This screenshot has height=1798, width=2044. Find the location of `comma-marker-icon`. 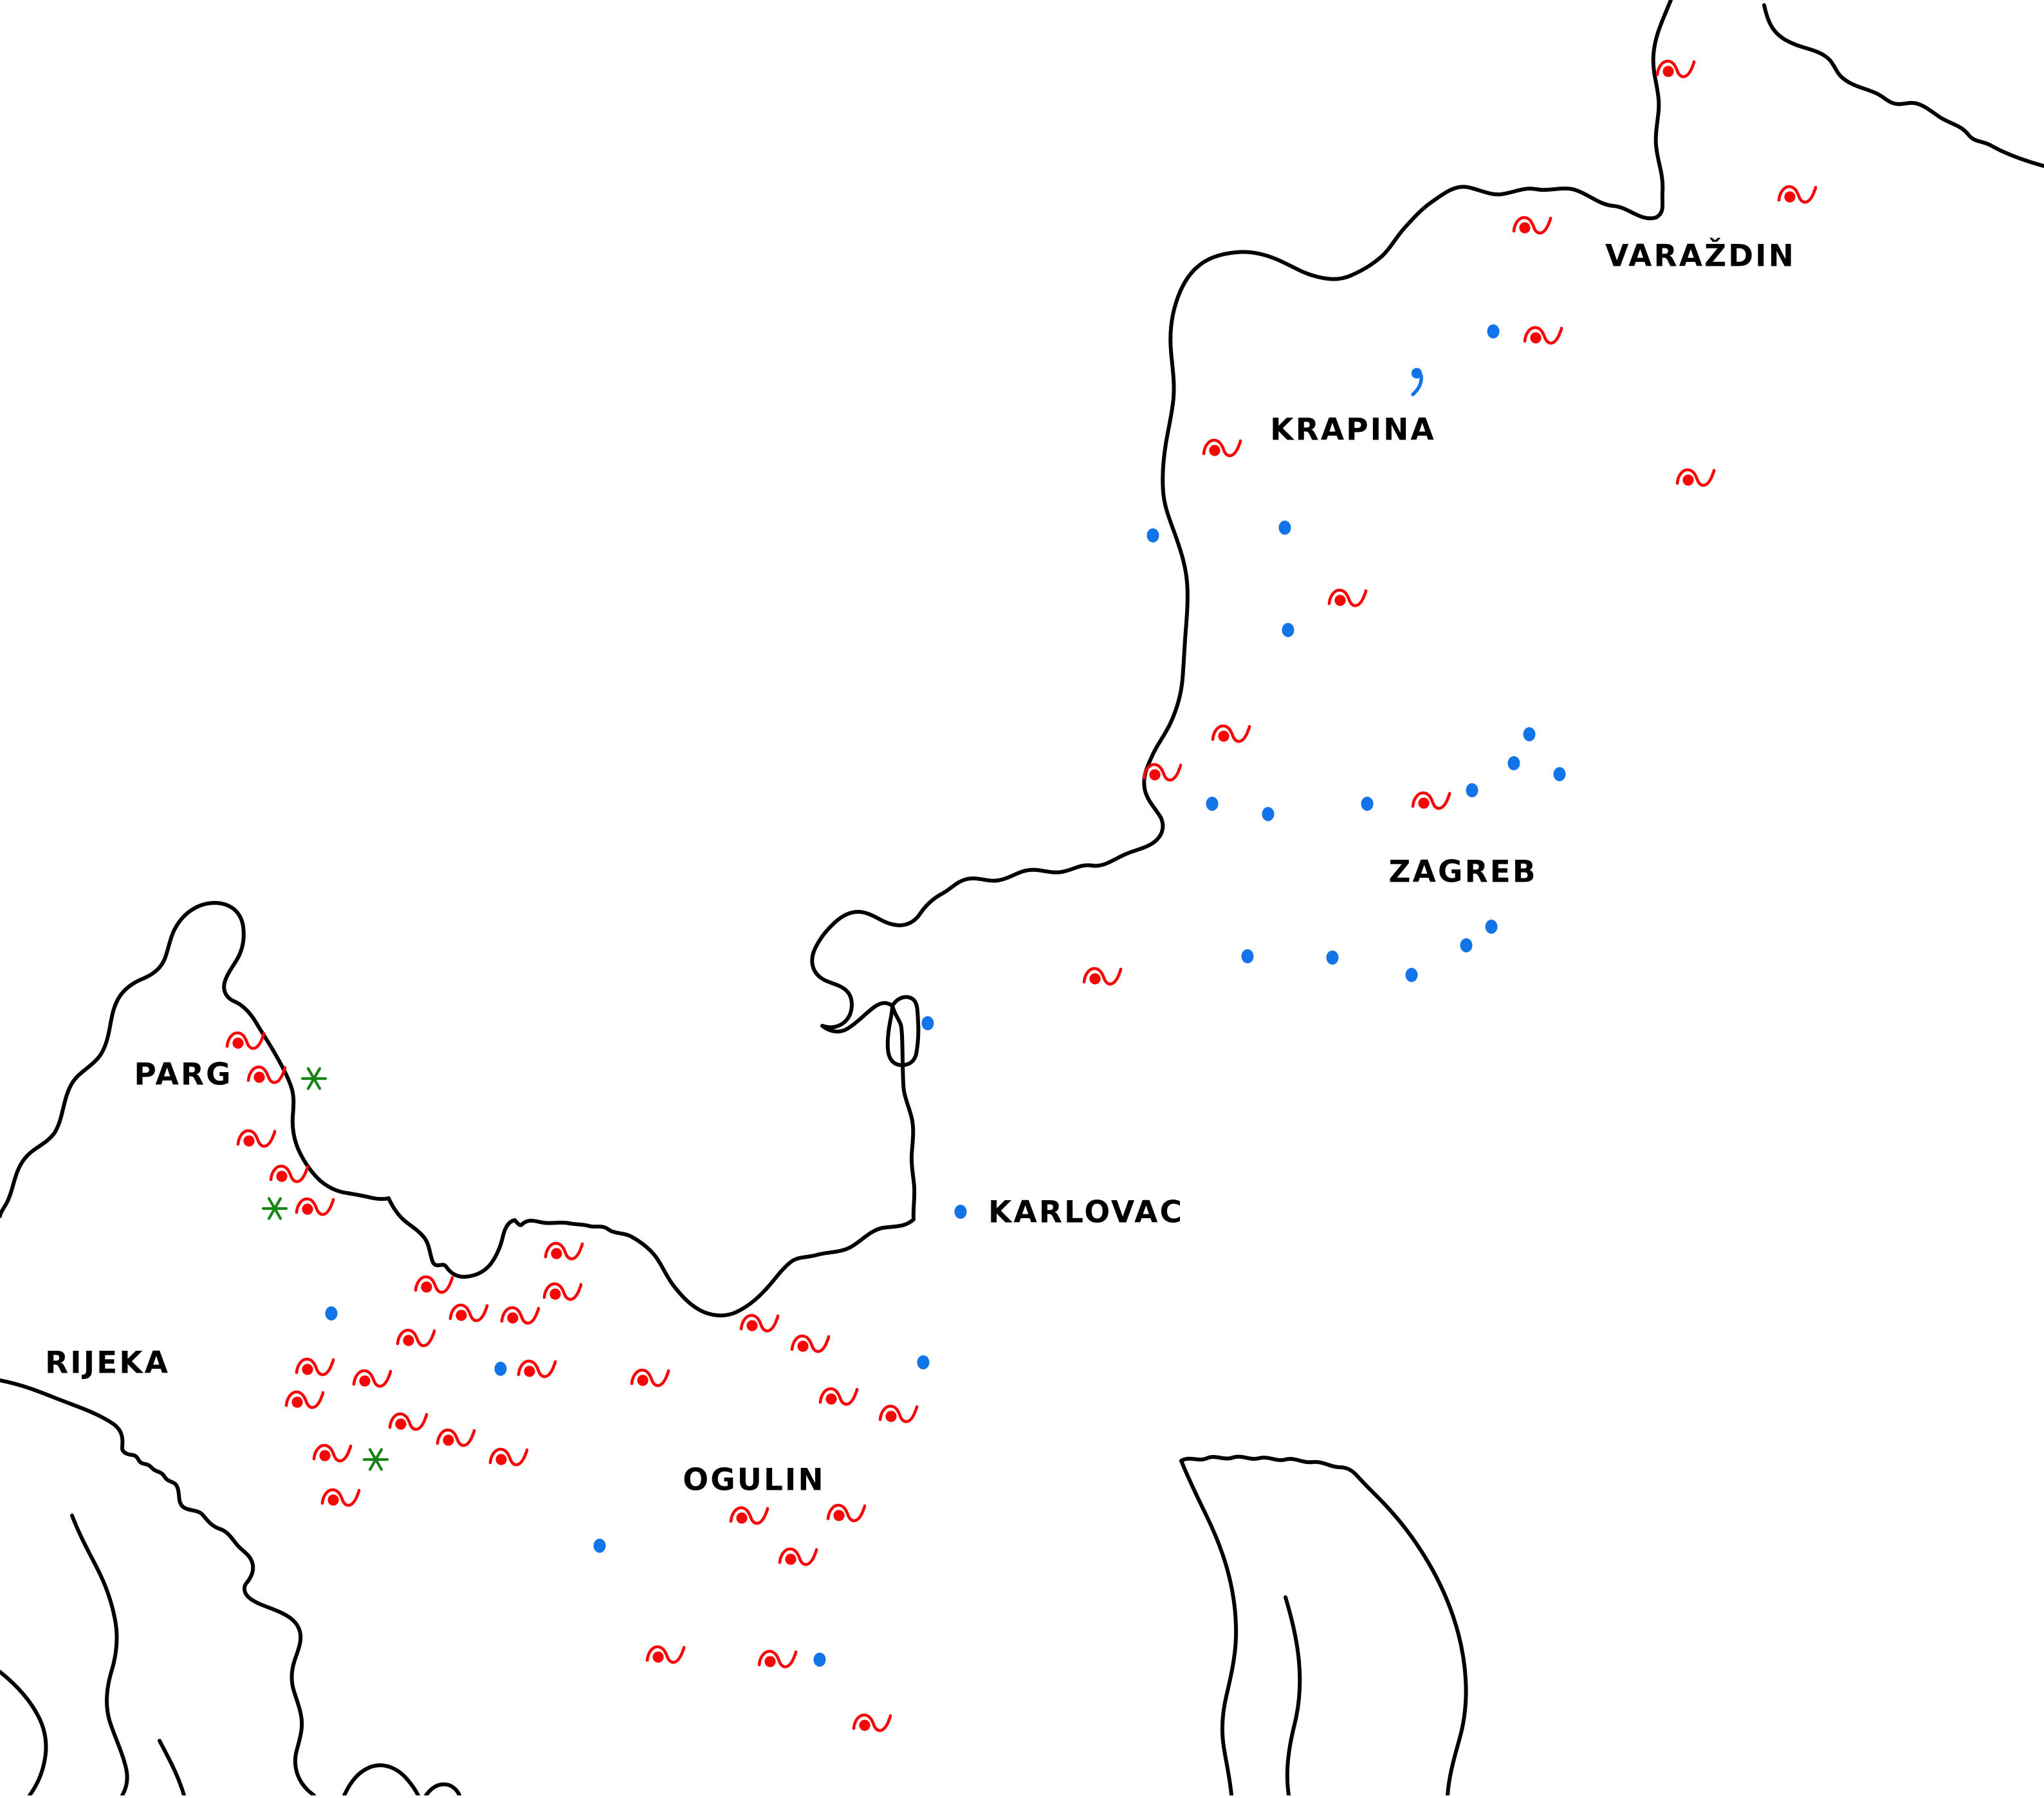

comma-marker-icon is located at coordinates (1417, 382).